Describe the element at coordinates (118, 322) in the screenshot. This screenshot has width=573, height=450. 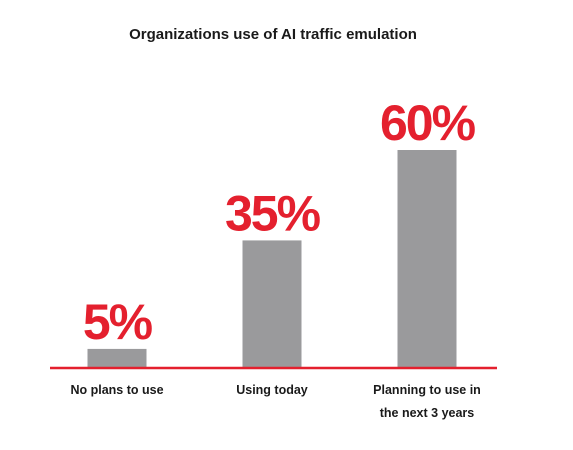
I see `value-label-1: 5%` at that location.